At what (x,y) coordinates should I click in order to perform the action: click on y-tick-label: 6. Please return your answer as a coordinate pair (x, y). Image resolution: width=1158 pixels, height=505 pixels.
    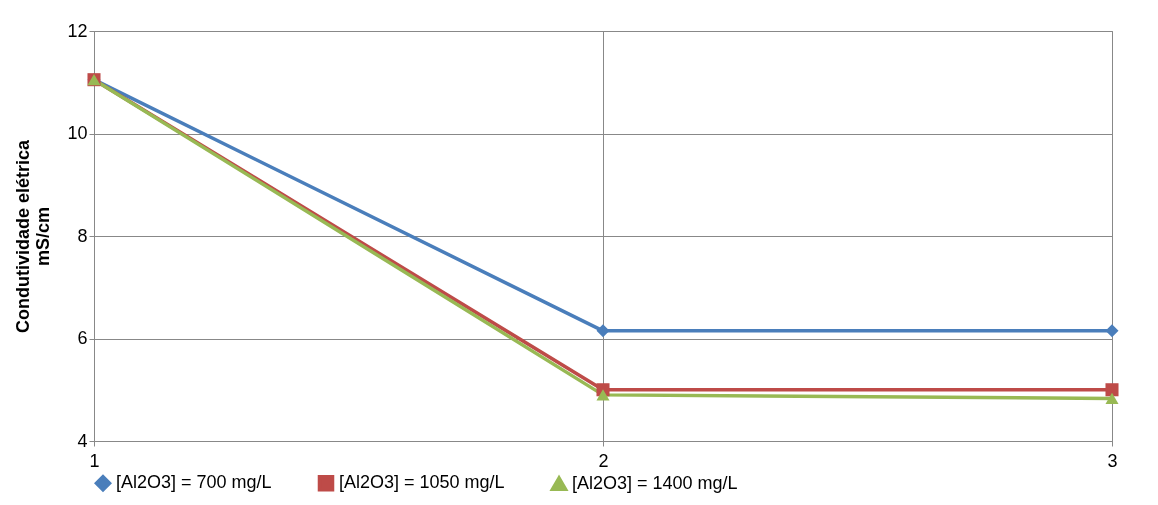
    Looking at the image, I should click on (82, 338).